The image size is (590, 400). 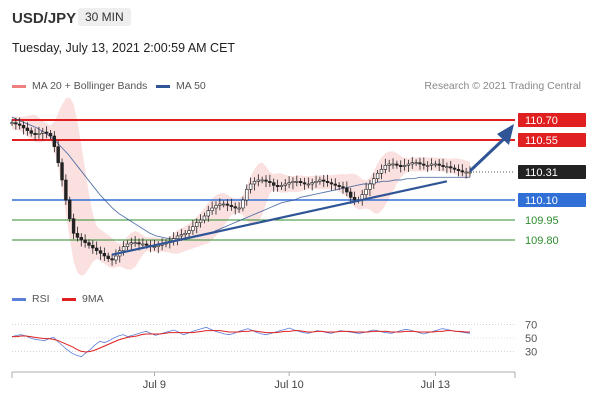 I want to click on level-label-1: 110.55, so click(x=541, y=141).